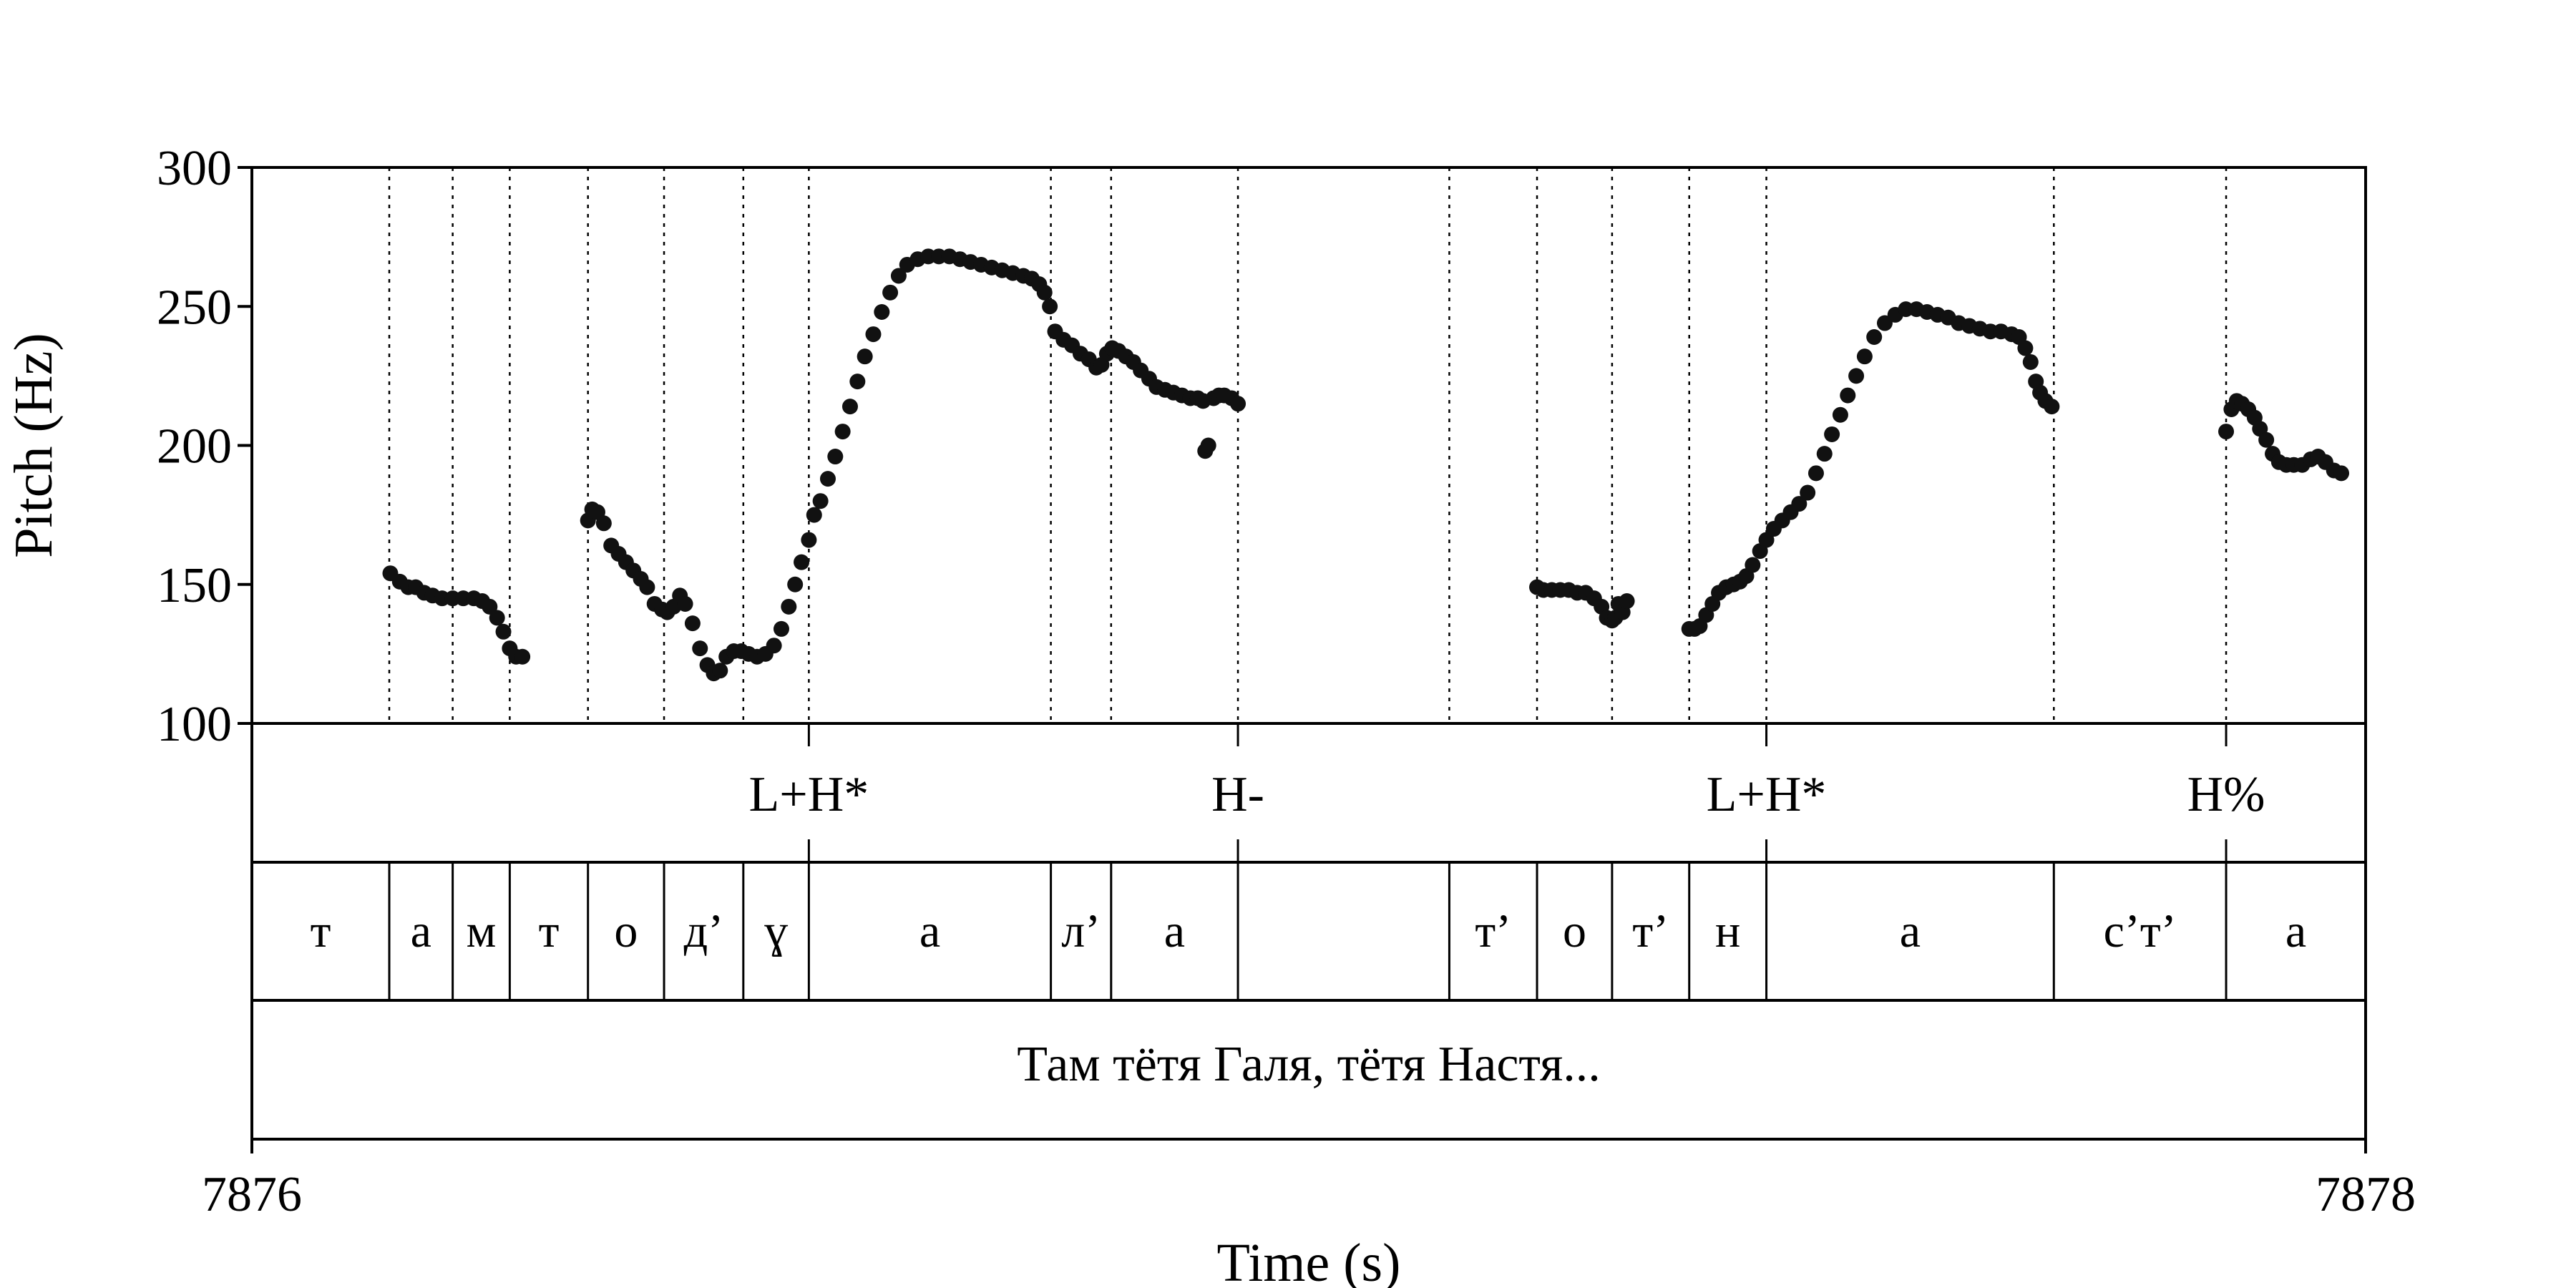 This screenshot has width=2576, height=1288. I want to click on y-axis: 100 150 200 250 300, so click(204, 446).